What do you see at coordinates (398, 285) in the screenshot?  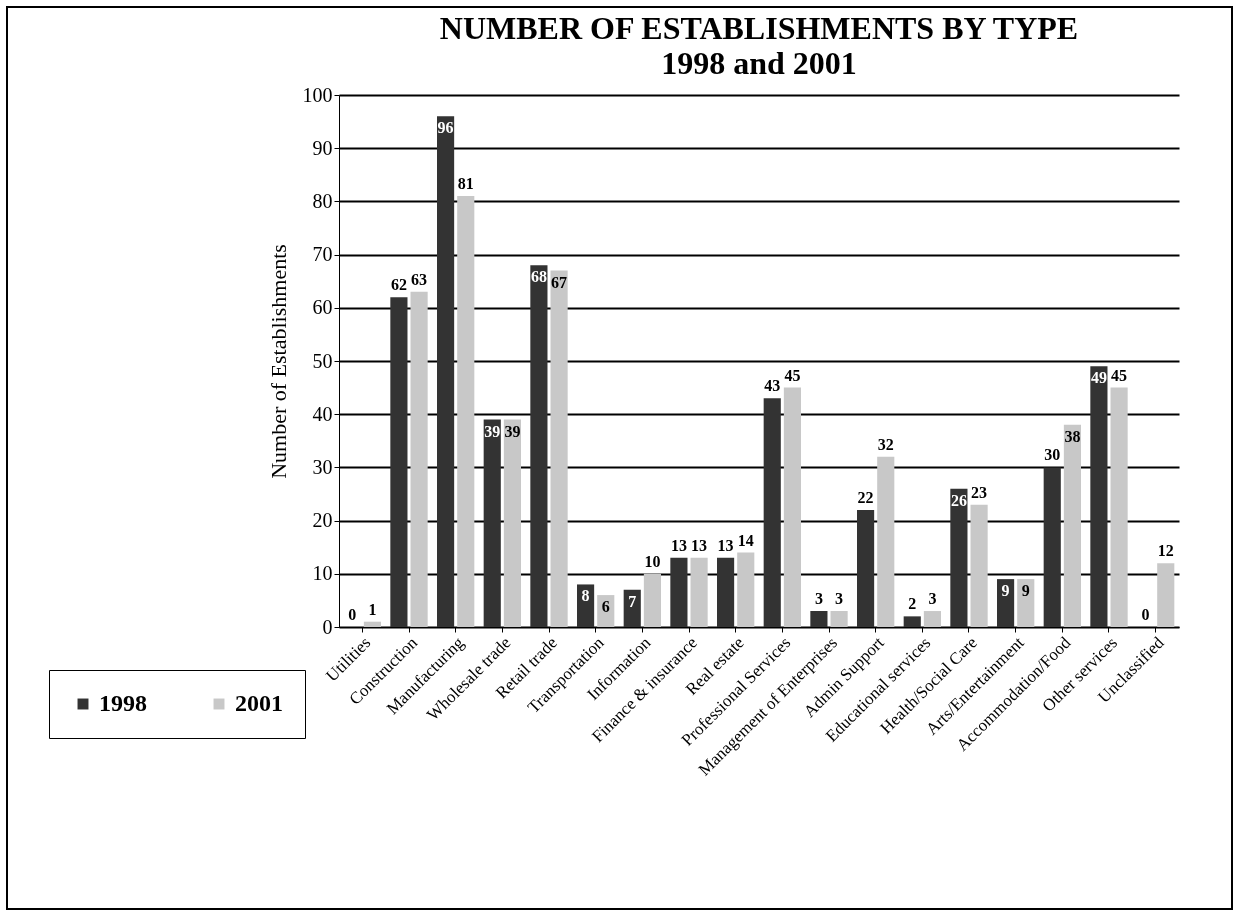 I see `data-label: 62` at bounding box center [398, 285].